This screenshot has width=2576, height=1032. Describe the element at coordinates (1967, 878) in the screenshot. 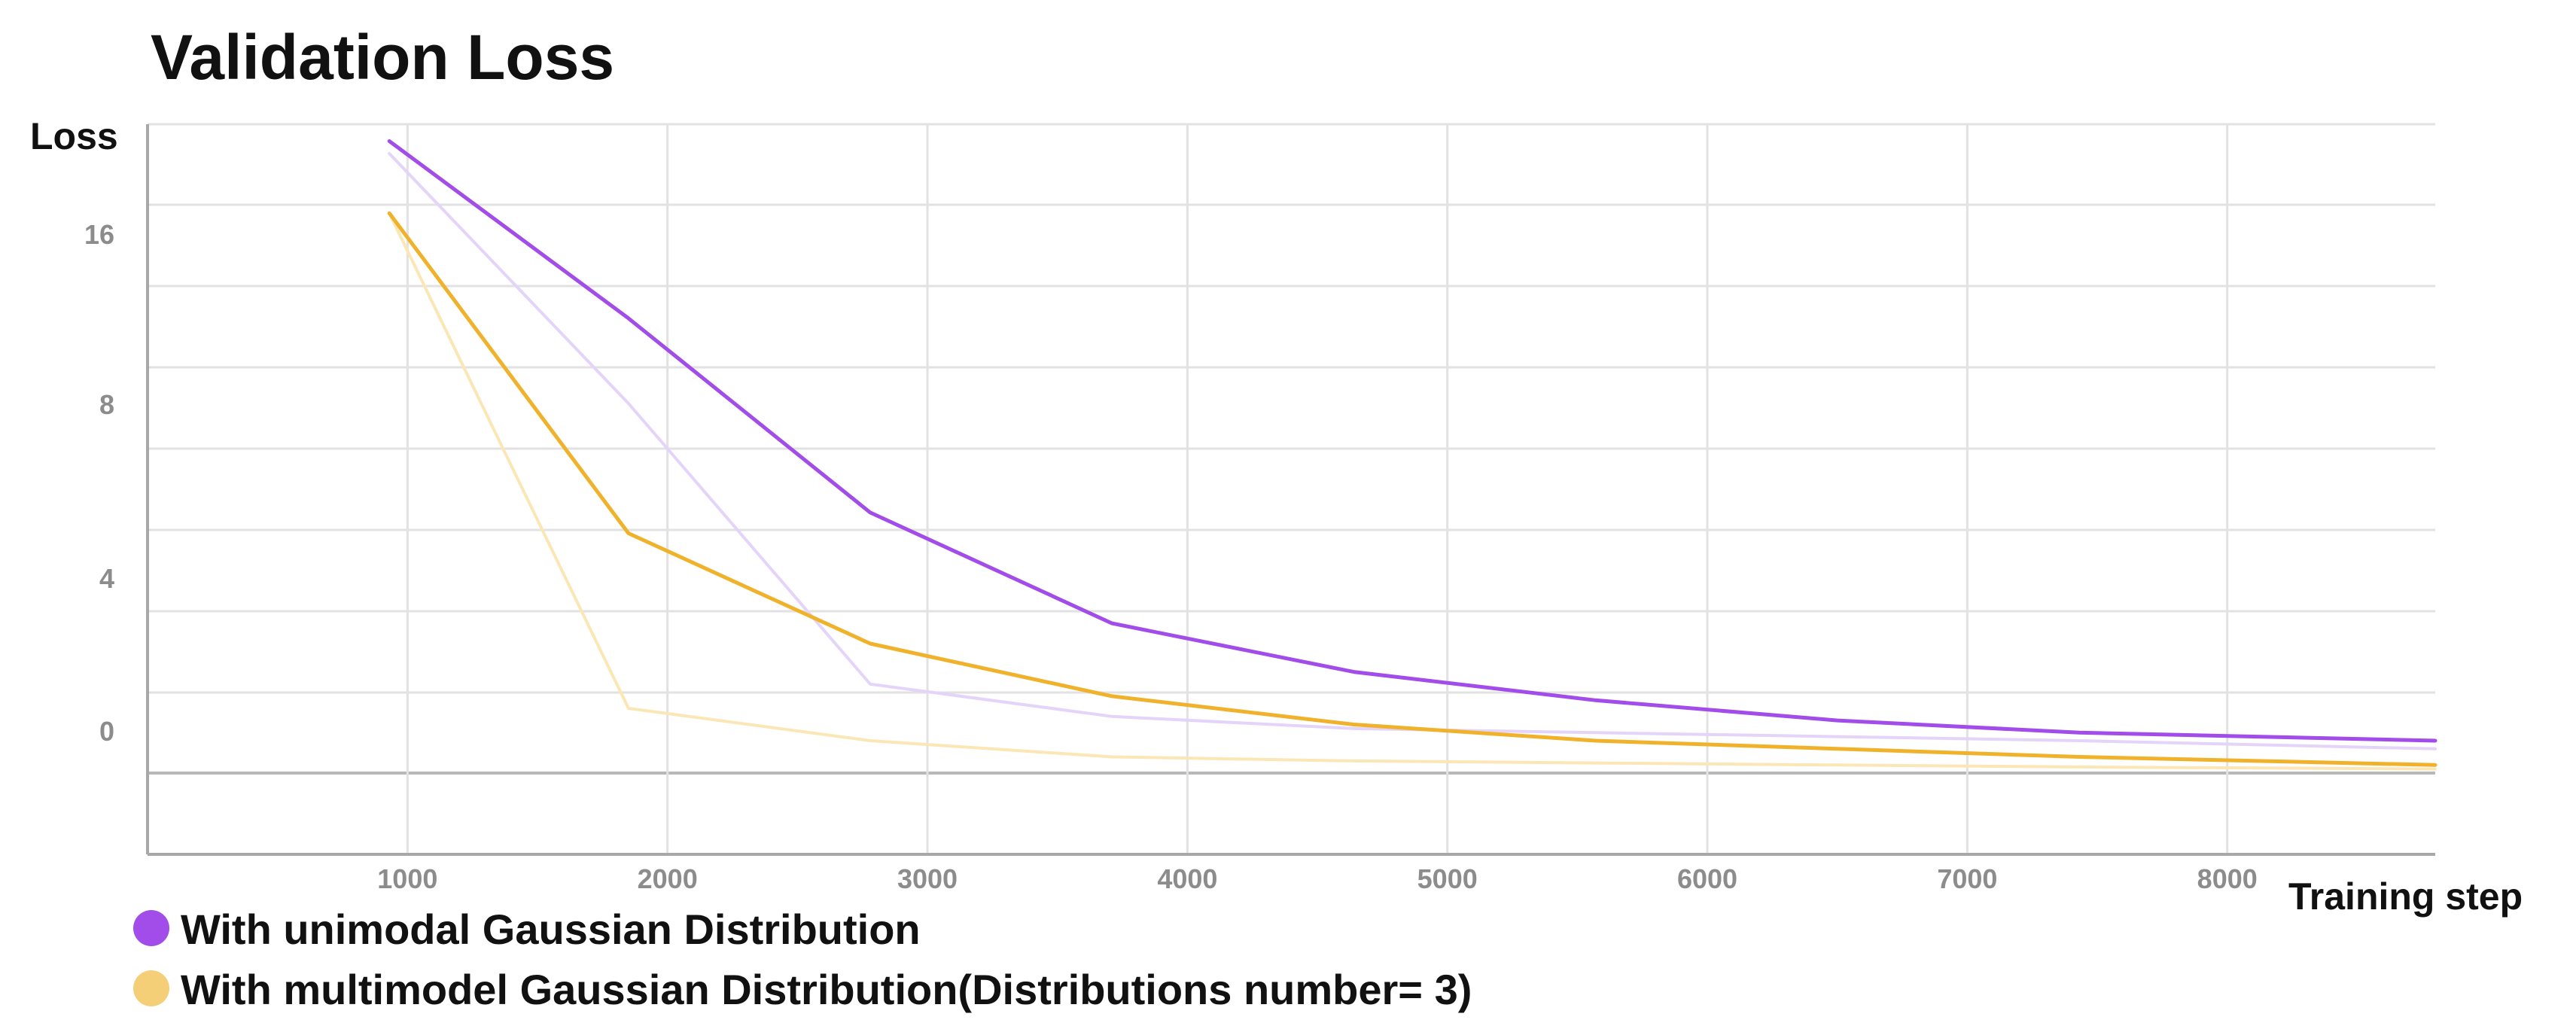

I see `x-tick-label-7000: 7000` at that location.